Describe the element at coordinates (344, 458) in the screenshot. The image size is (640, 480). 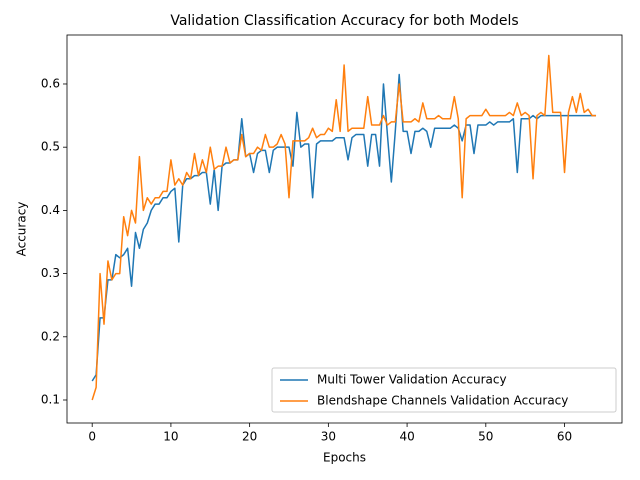
I see `x-axis-label: Epochs` at that location.